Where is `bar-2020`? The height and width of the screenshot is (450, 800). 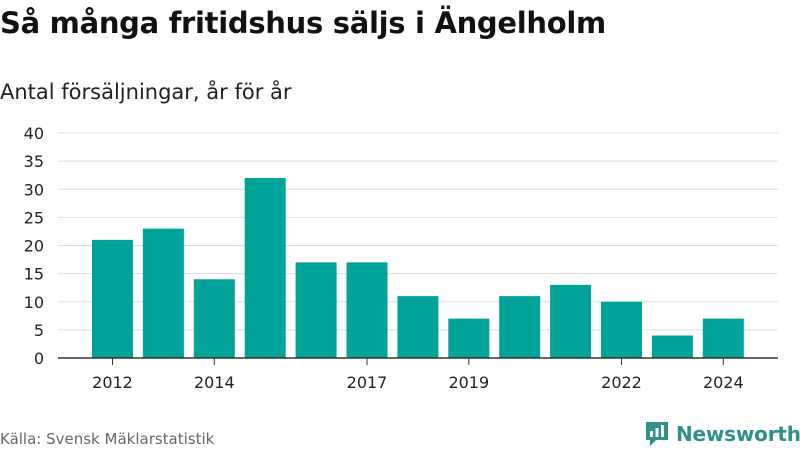 bar-2020 is located at coordinates (520, 327).